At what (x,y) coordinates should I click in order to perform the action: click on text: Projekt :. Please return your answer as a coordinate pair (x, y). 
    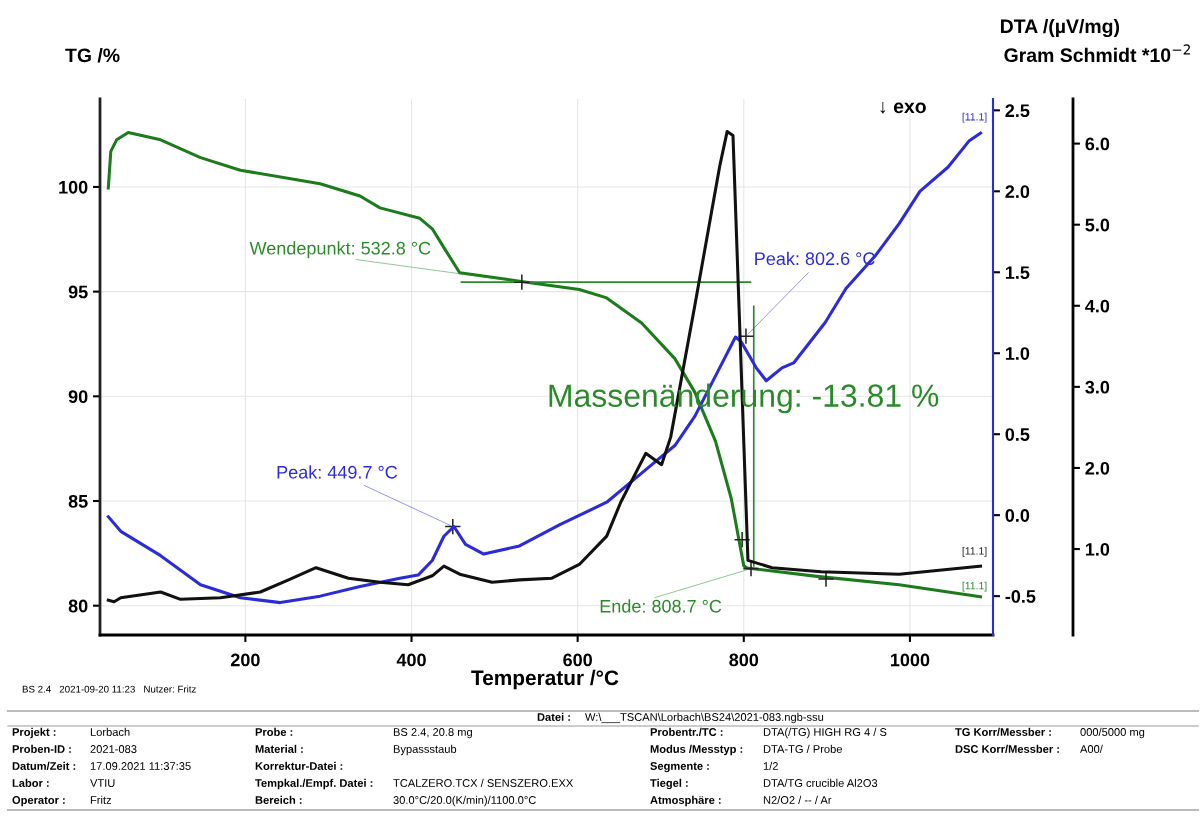
    Looking at the image, I should click on (34, 733).